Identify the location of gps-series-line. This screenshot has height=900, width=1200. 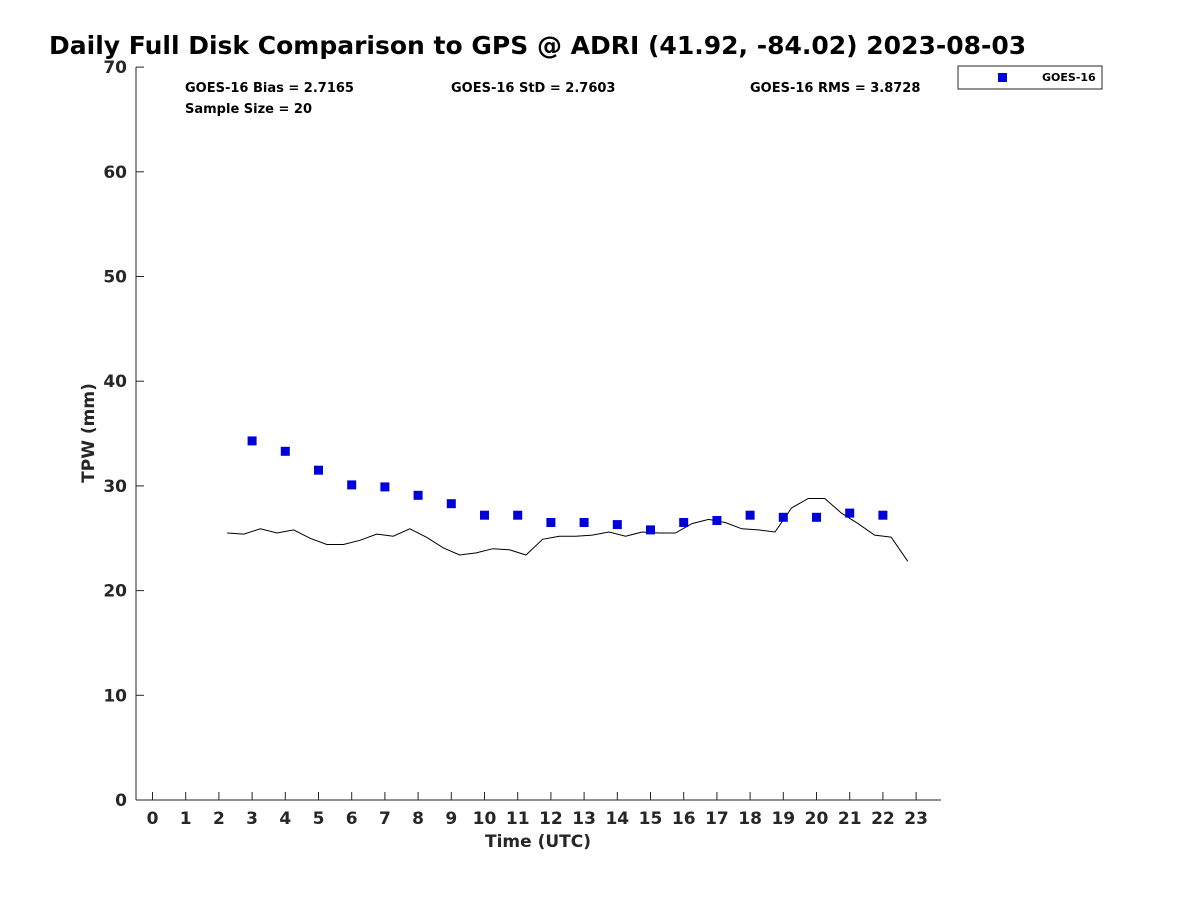
(568, 530).